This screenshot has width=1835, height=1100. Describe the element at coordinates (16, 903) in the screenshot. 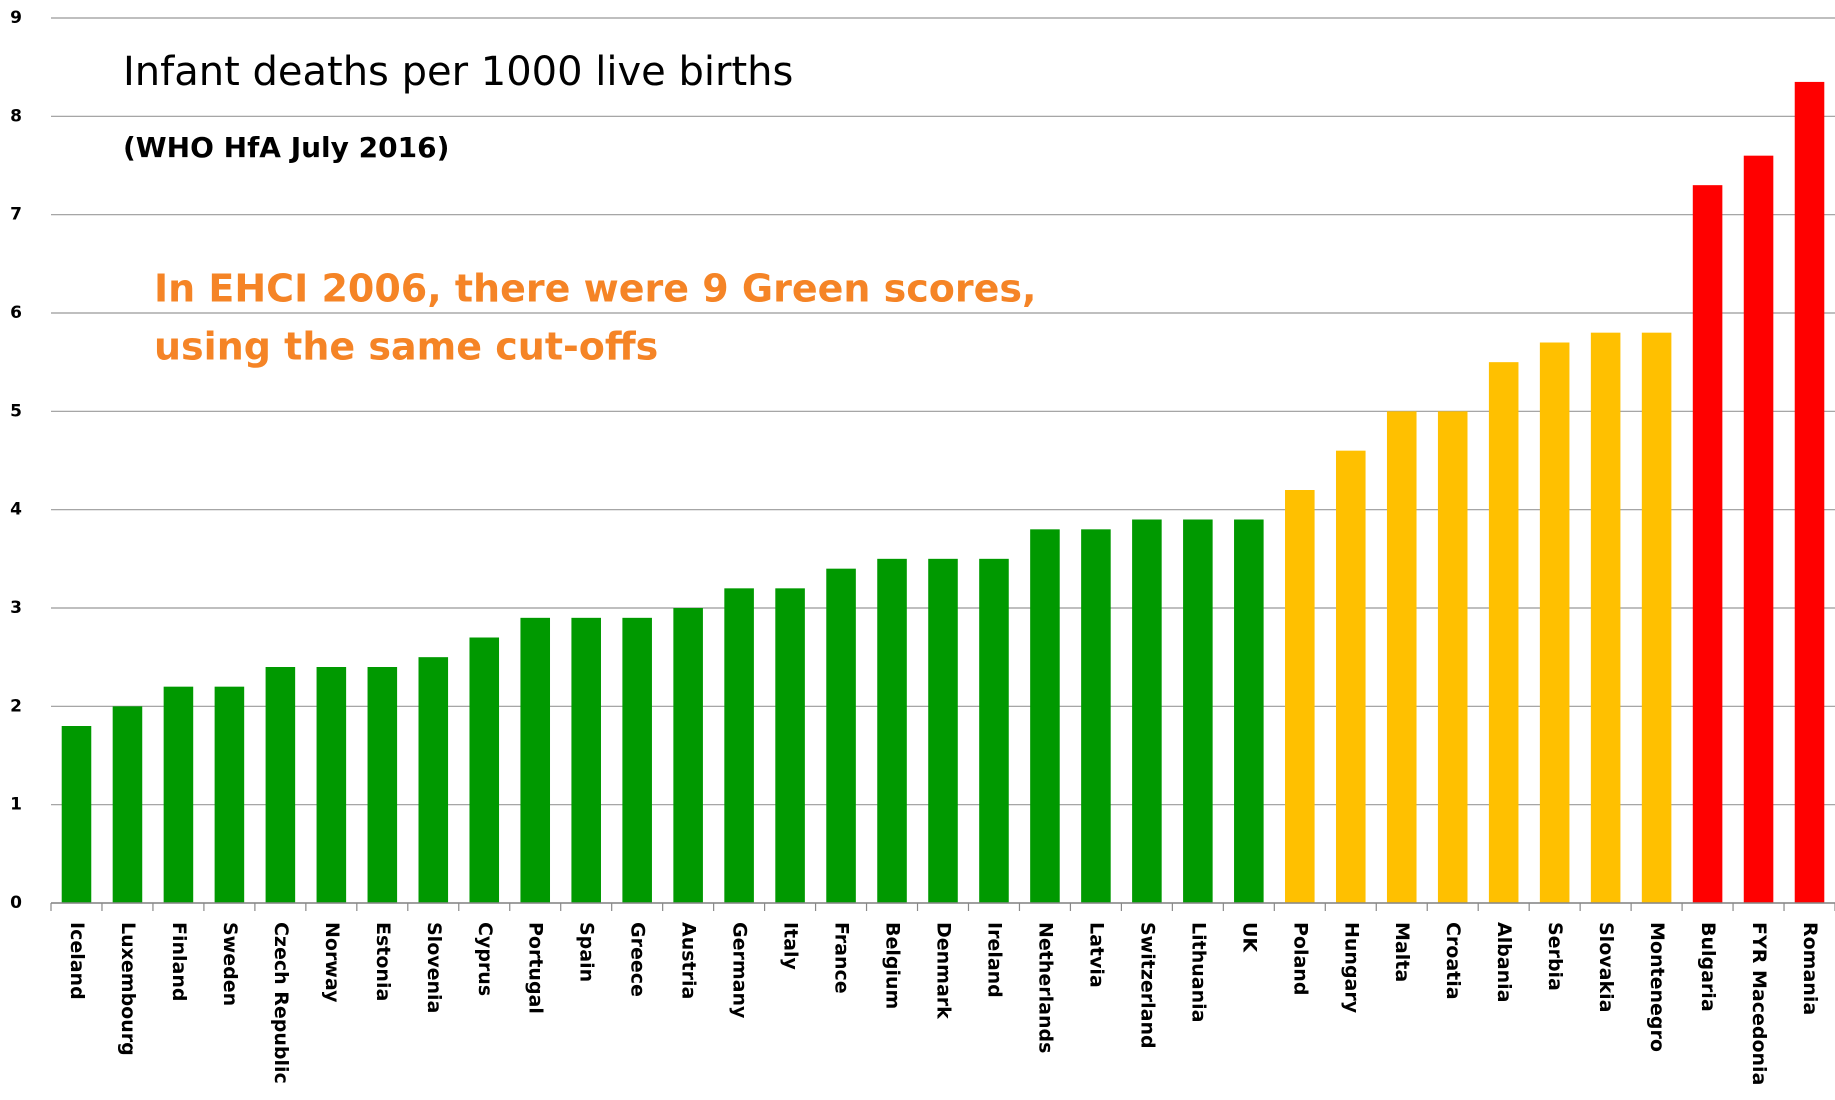

I see `y-tick-label: 0` at that location.